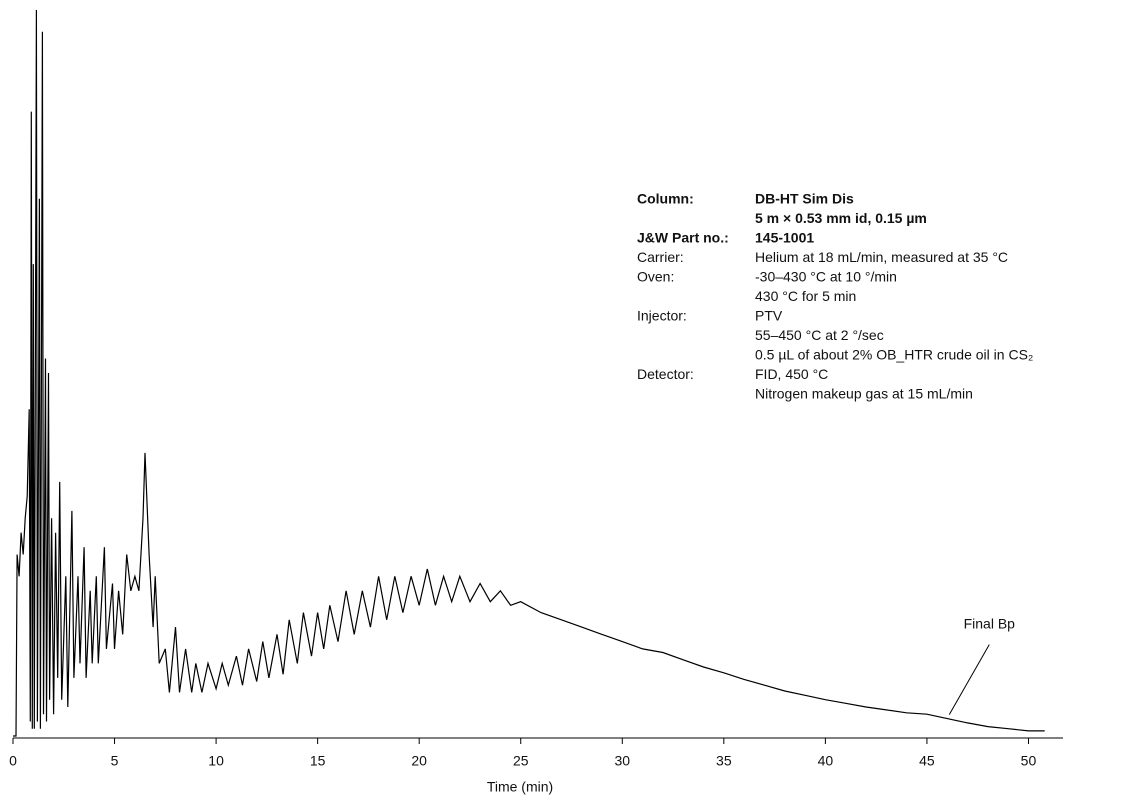 The height and width of the screenshot is (798, 1131). Describe the element at coordinates (791, 374) in the screenshot. I see `condition-value: FID, 450 °C` at that location.